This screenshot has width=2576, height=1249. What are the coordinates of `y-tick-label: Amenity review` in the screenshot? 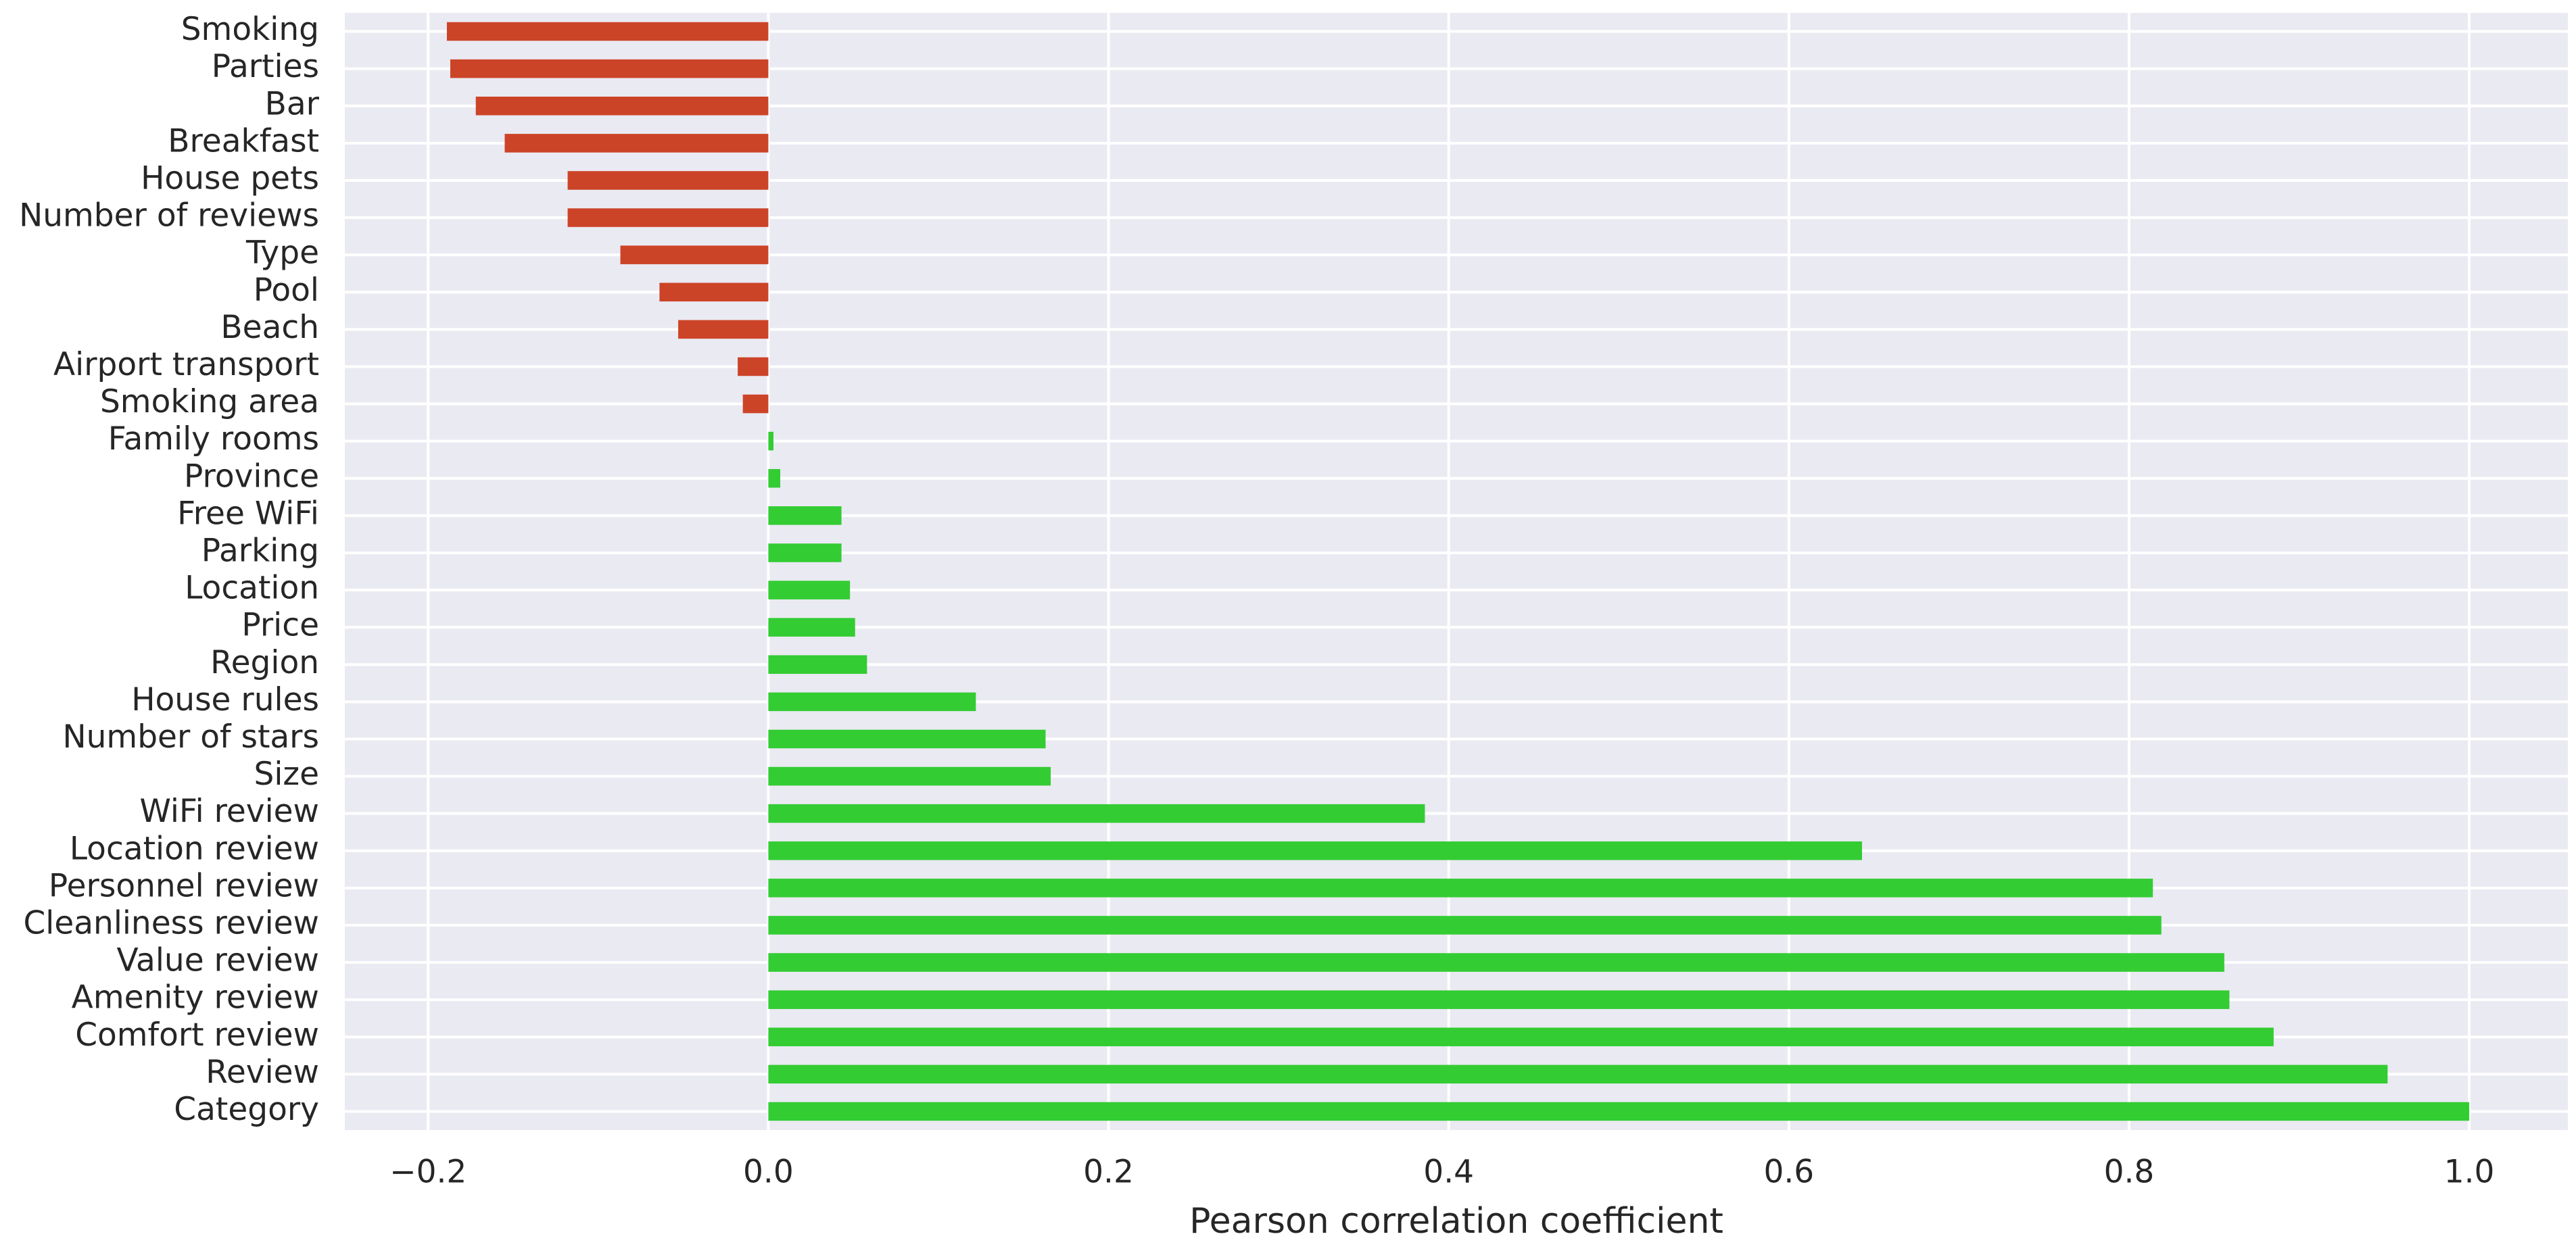 It's located at (195, 998).